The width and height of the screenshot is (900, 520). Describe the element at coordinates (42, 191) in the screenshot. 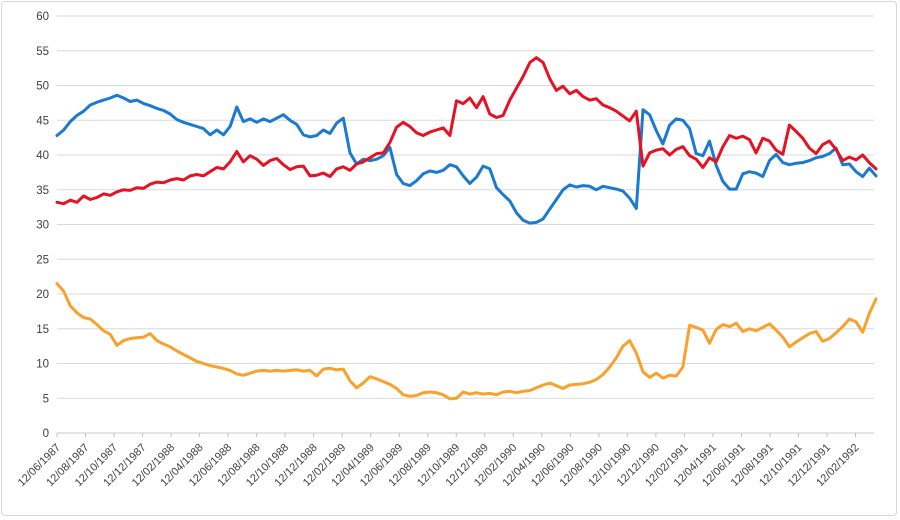

I see `y-axis-tick-label: 35` at that location.